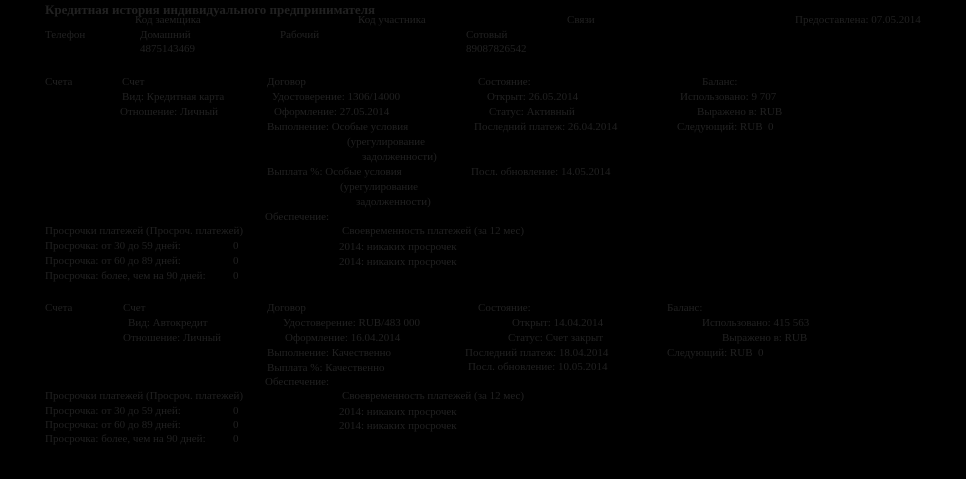 This screenshot has height=479, width=966. Describe the element at coordinates (728, 97) in the screenshot. I see `balance-used: Использовано: 9 707` at that location.